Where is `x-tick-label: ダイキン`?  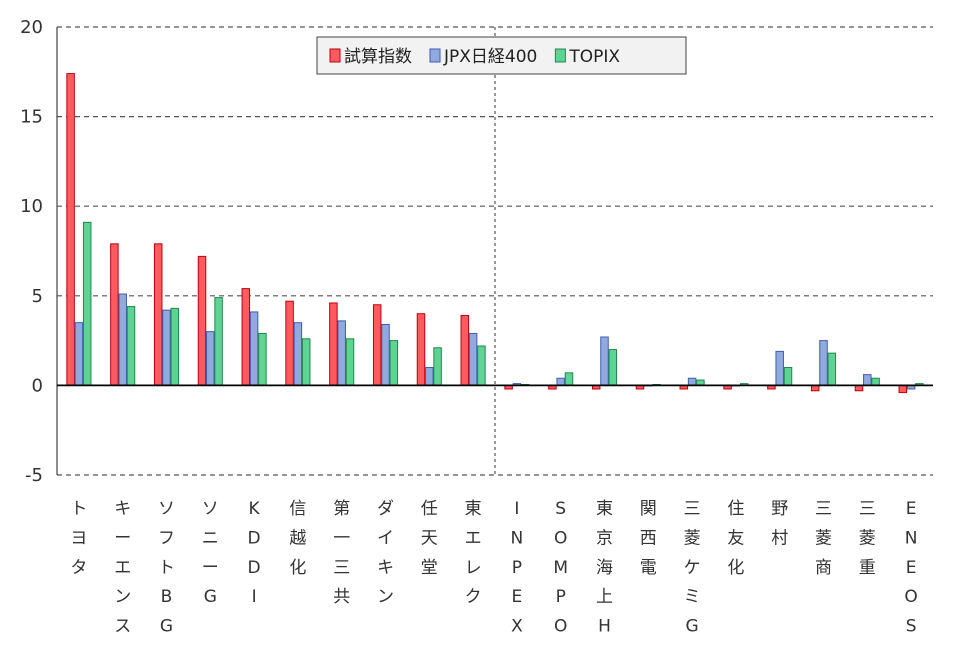 x-tick-label: ダイキン is located at coordinates (385, 553).